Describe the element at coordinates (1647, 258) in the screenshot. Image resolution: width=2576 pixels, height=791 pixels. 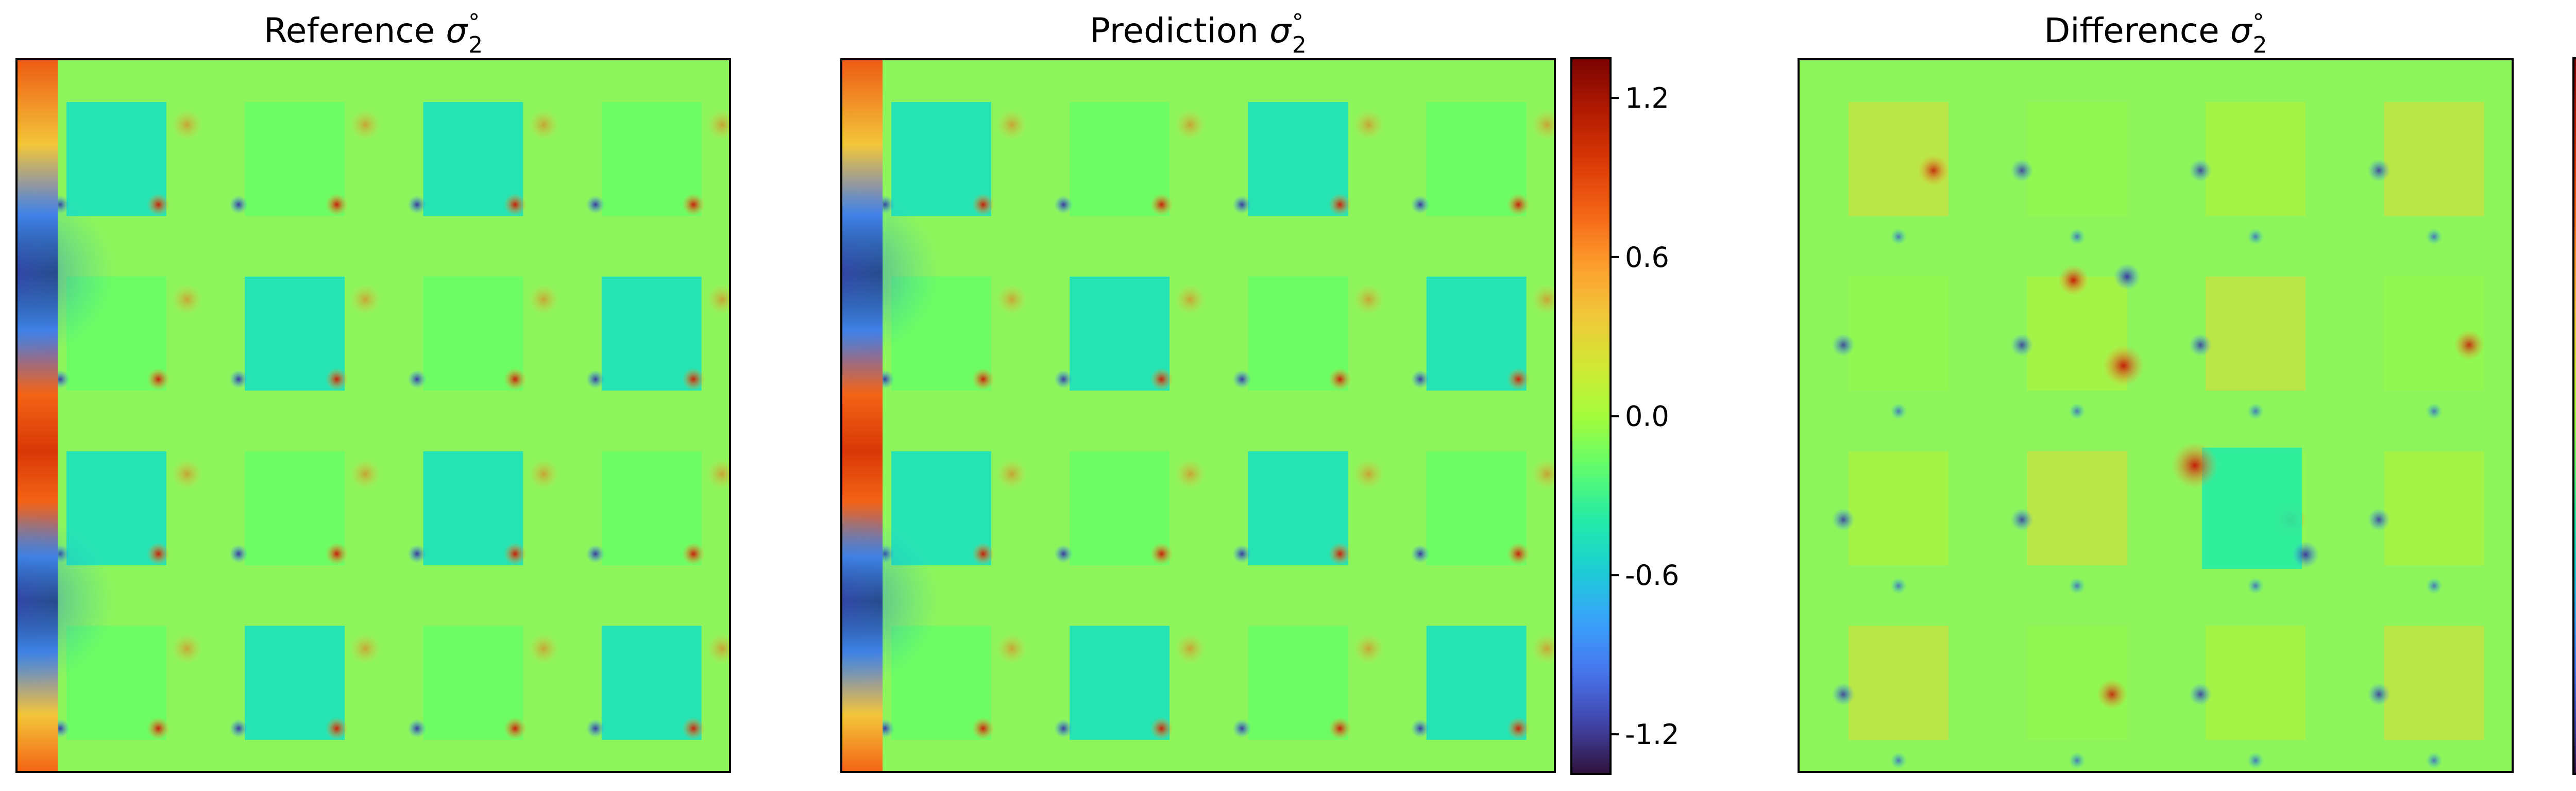
I see `colorbar-tick-label: 0.6` at that location.